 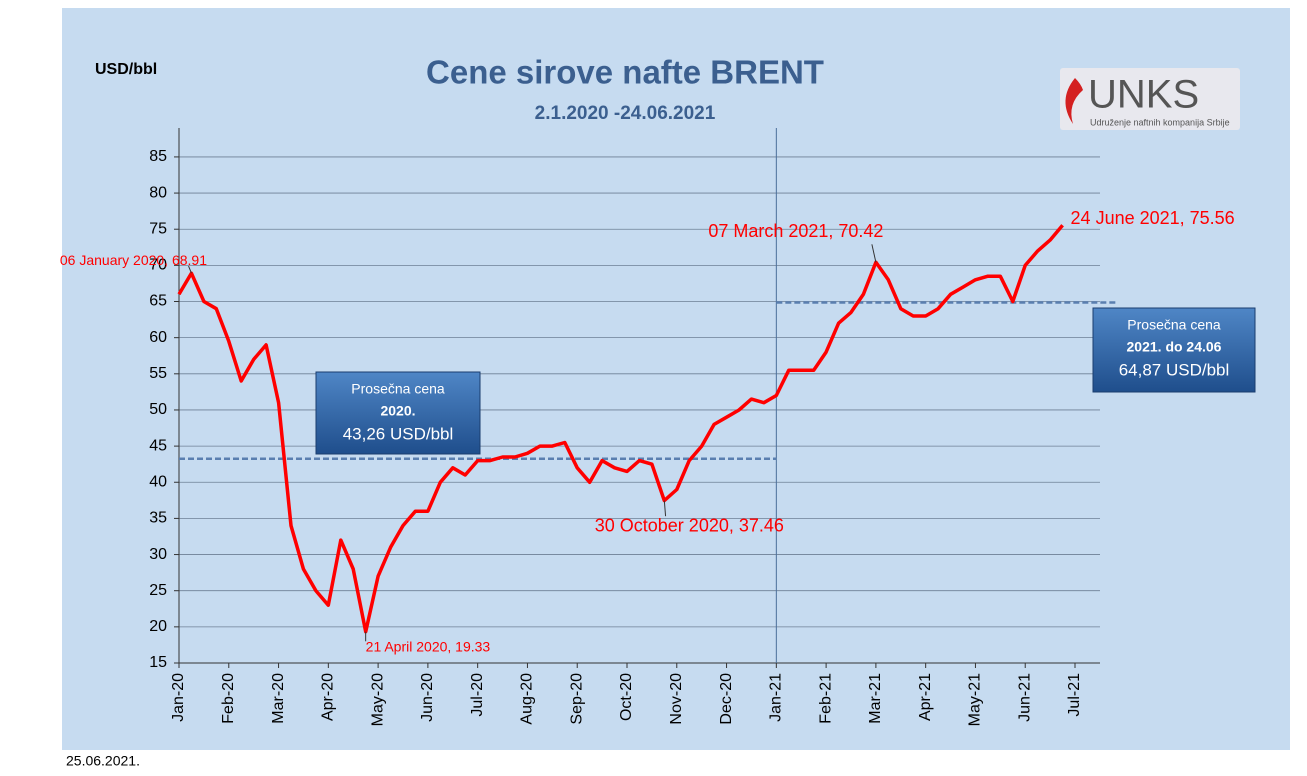 What do you see at coordinates (133, 260) in the screenshot?
I see `data-label: 06 January 2020, 68.91` at bounding box center [133, 260].